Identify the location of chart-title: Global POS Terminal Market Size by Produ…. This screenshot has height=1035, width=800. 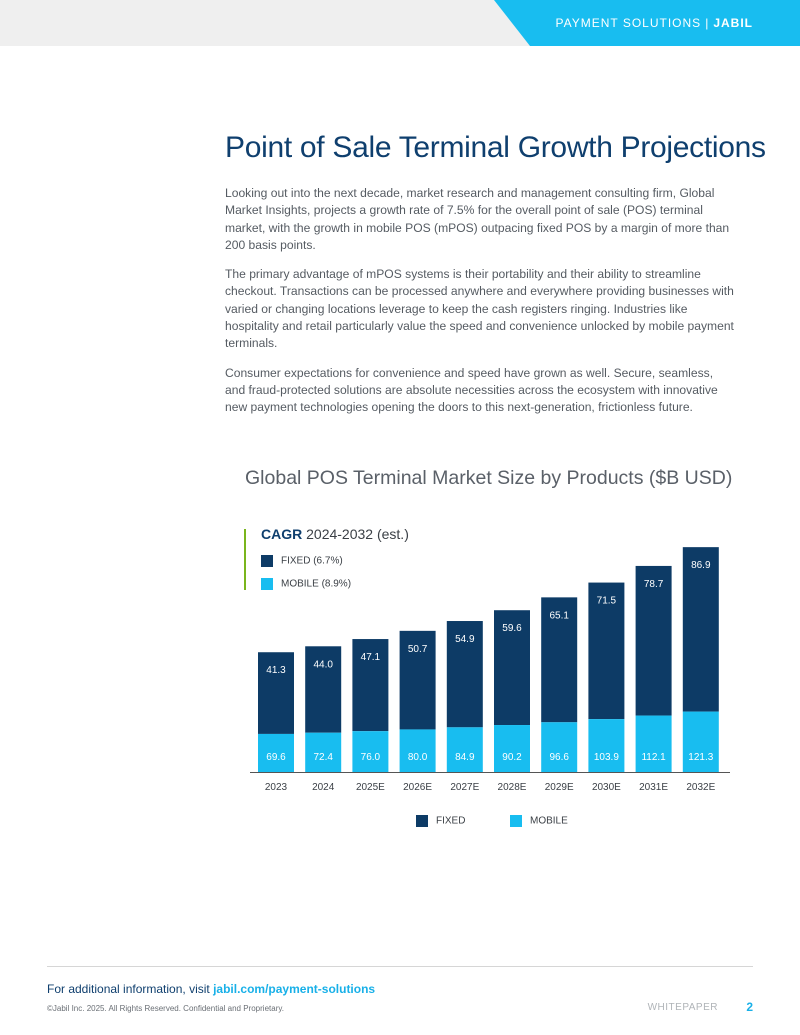
(489, 478).